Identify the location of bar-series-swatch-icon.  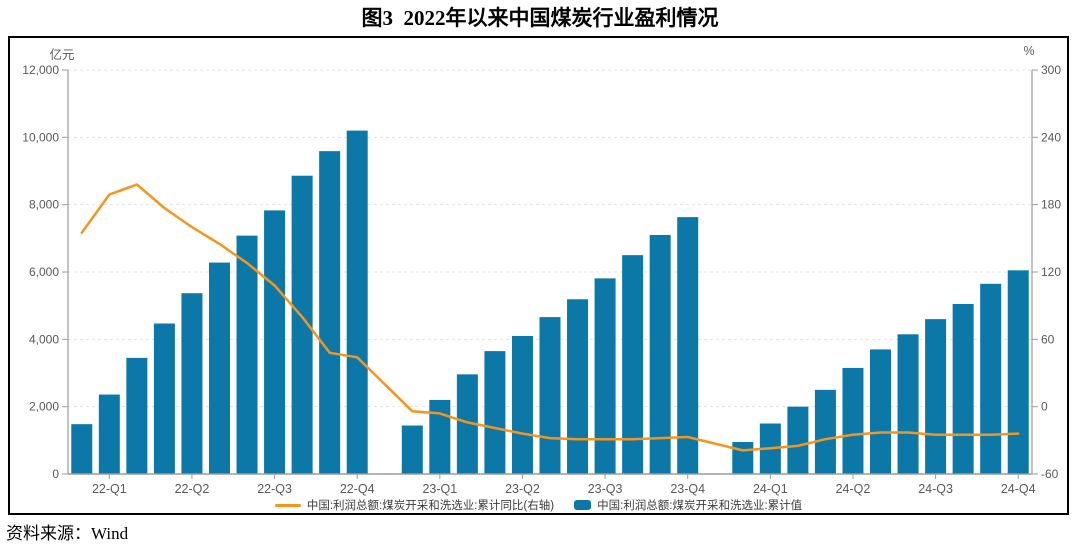
(583, 505).